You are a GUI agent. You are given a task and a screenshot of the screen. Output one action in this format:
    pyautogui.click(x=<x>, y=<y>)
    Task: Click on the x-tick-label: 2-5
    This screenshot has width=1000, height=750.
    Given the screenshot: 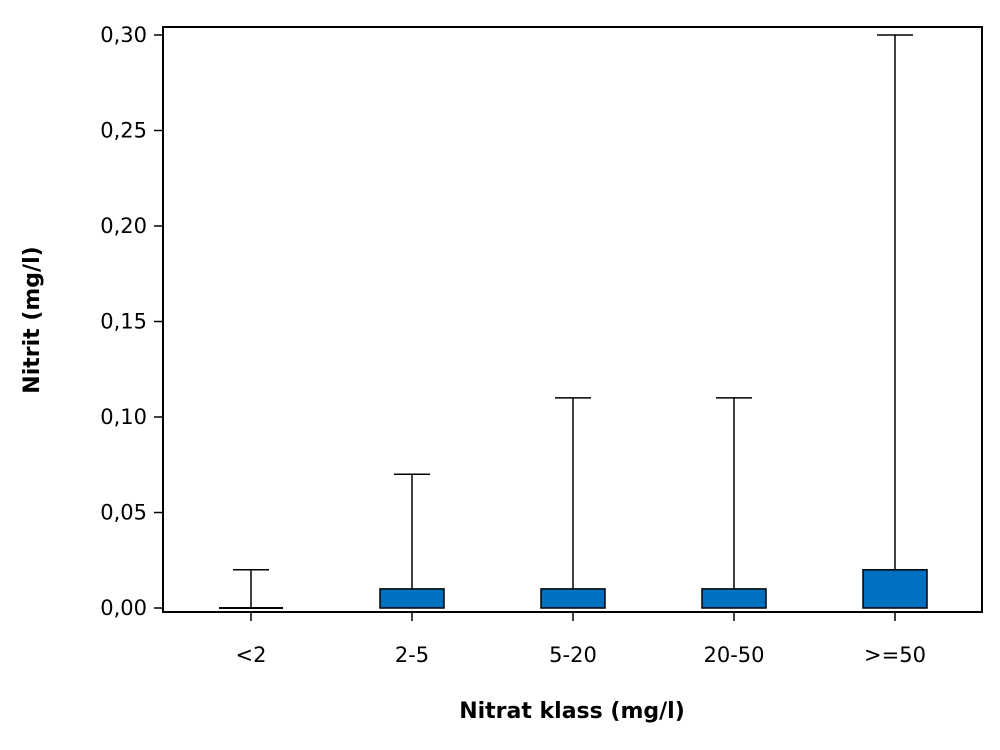 What is the action you would take?
    pyautogui.click(x=412, y=655)
    